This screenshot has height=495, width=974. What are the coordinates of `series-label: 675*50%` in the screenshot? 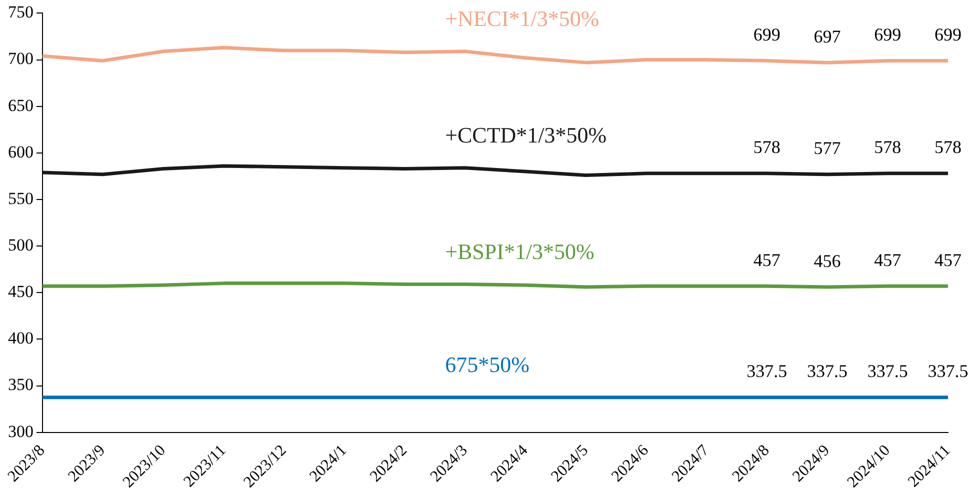 It's located at (487, 365).